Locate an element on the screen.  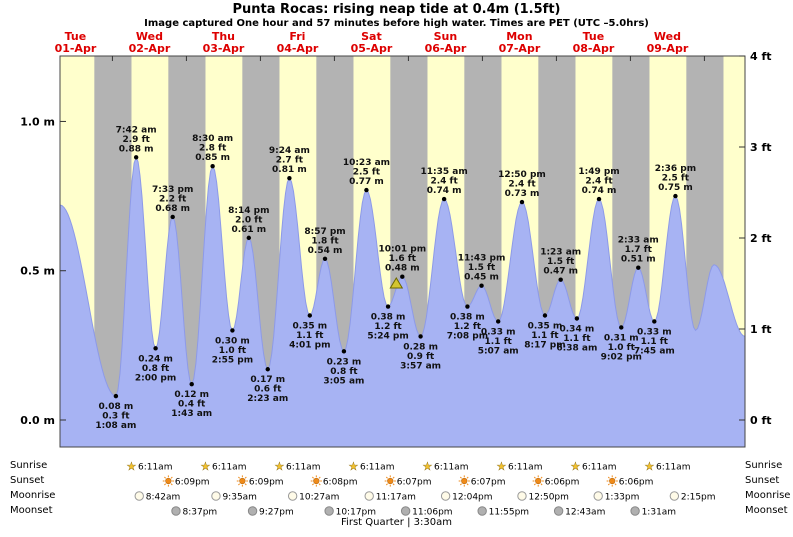
tide-event-label: 11:35 am is located at coordinates (444, 172).